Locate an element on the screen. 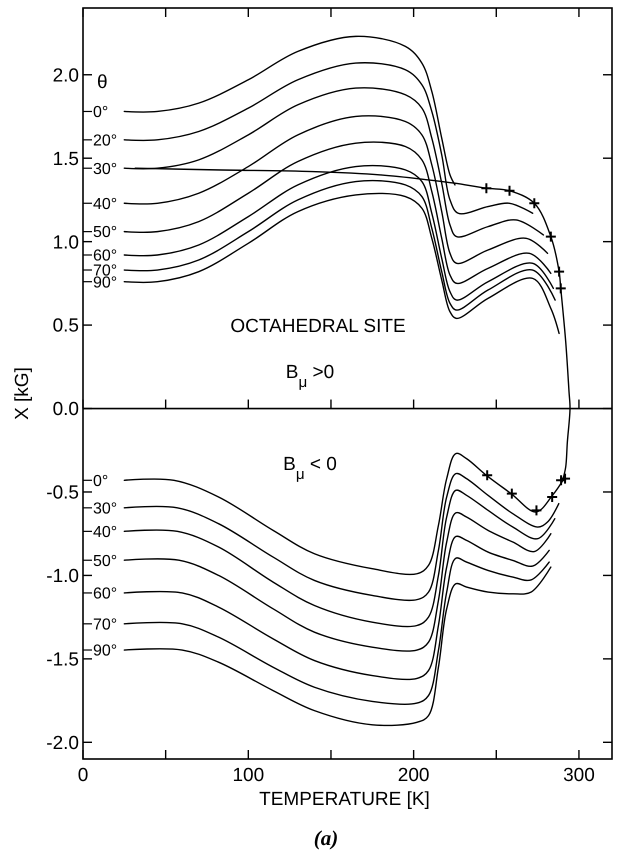  text: (a) is located at coordinates (326, 838).